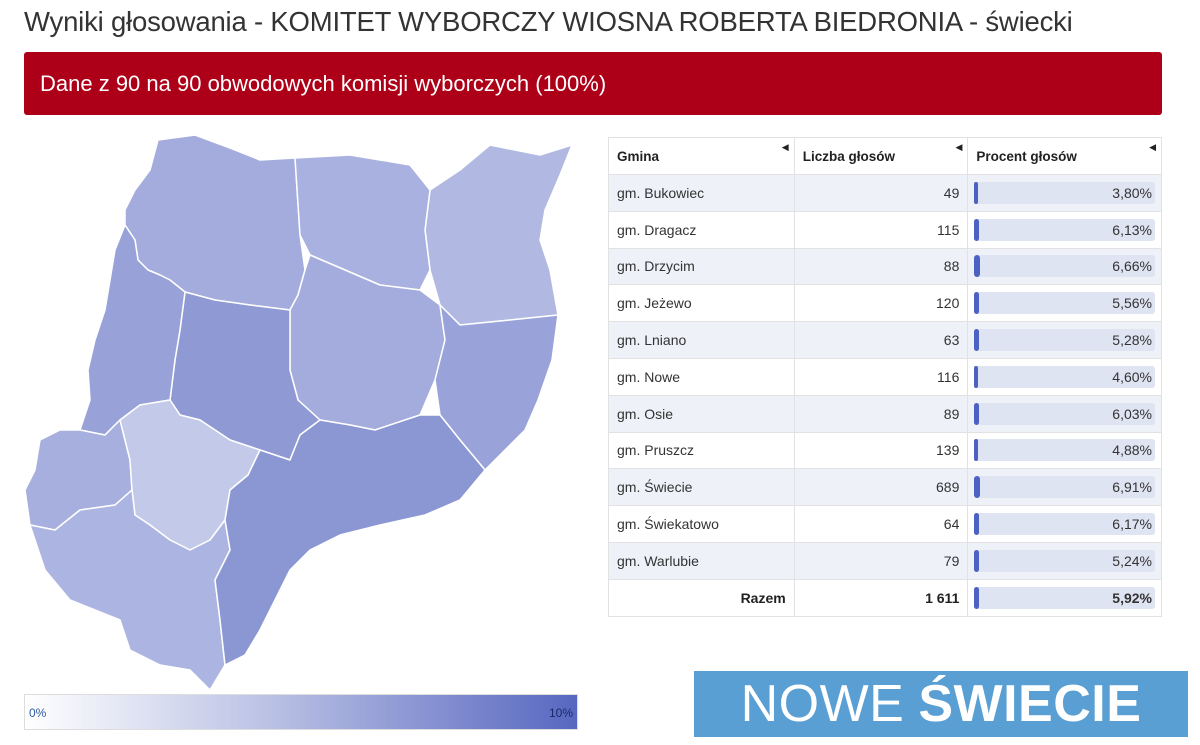  I want to click on table-row: gm. Pruszcz 139 4,88%, so click(885, 450).